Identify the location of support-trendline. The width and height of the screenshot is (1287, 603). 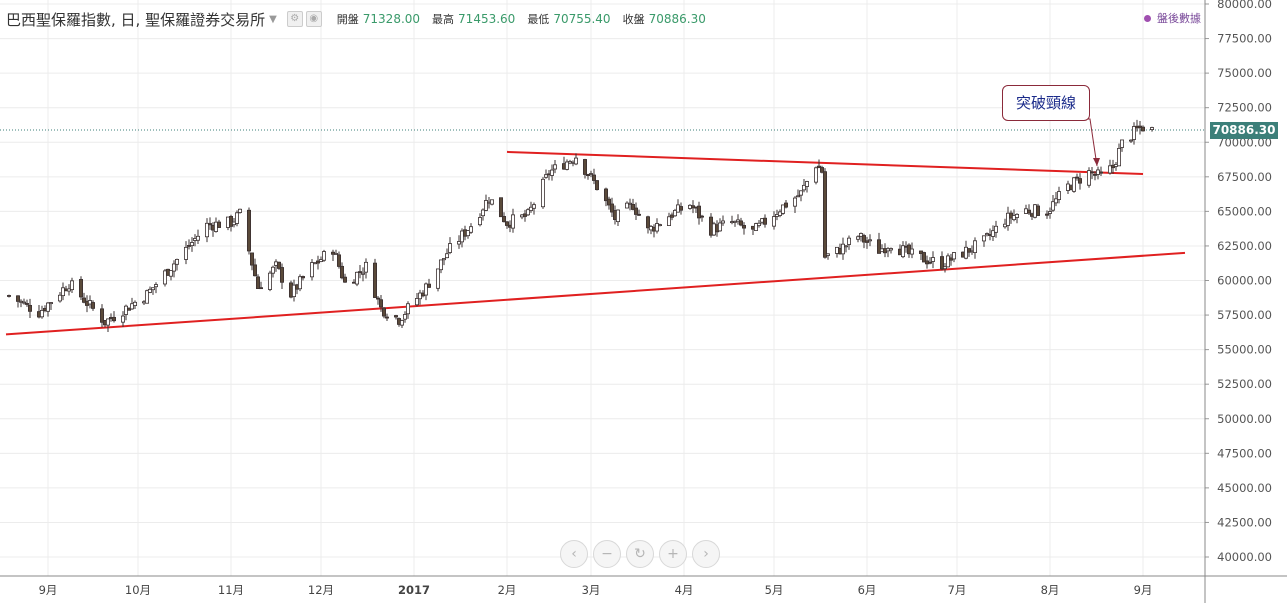
(595, 293).